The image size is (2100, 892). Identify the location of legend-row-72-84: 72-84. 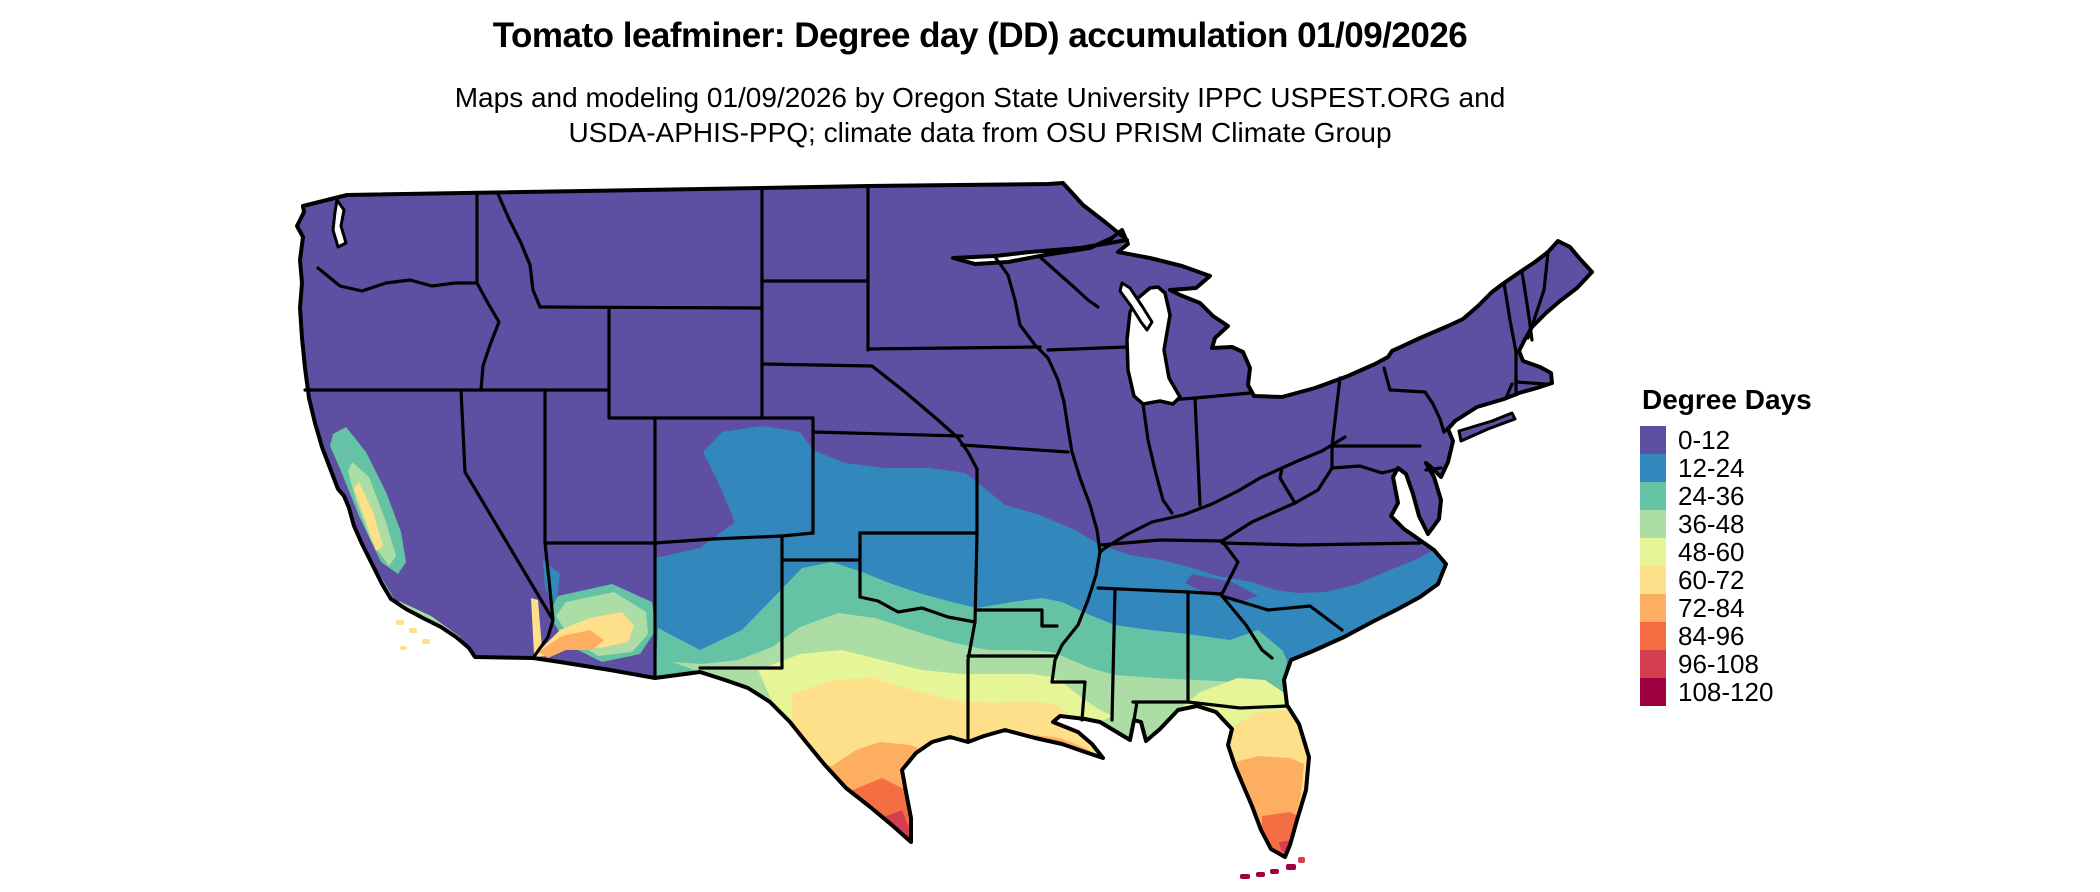
(1726, 607).